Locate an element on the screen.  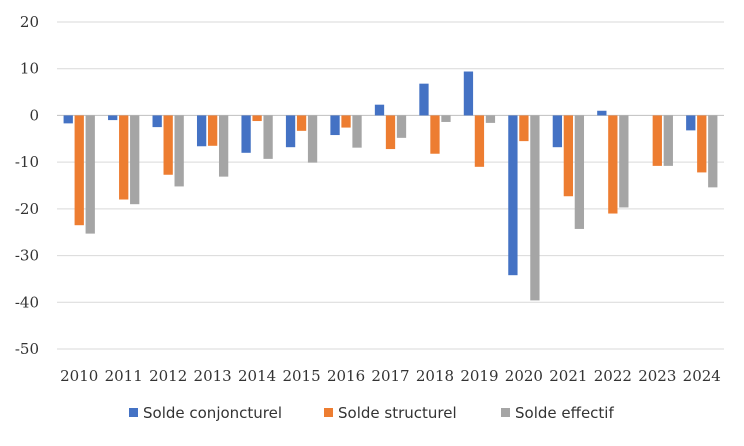
y-tick-label: -10 is located at coordinates (27, 162).